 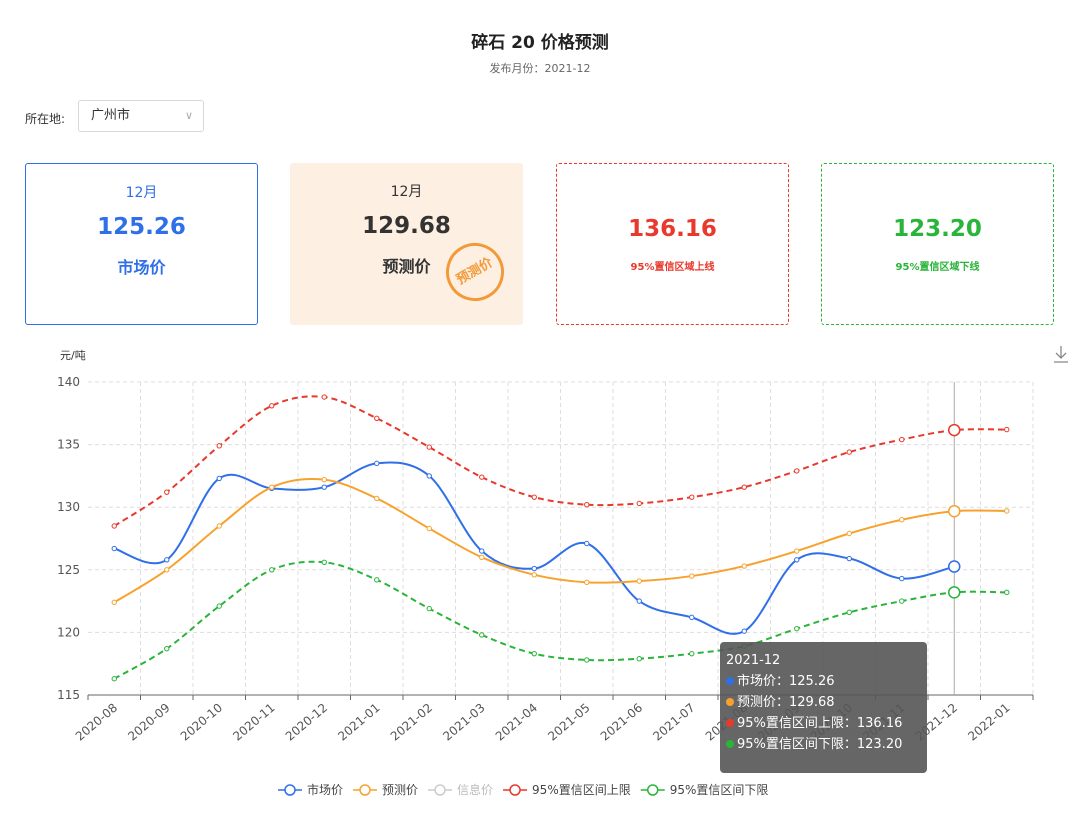 I want to click on card-value: 125.26, so click(x=141, y=227).